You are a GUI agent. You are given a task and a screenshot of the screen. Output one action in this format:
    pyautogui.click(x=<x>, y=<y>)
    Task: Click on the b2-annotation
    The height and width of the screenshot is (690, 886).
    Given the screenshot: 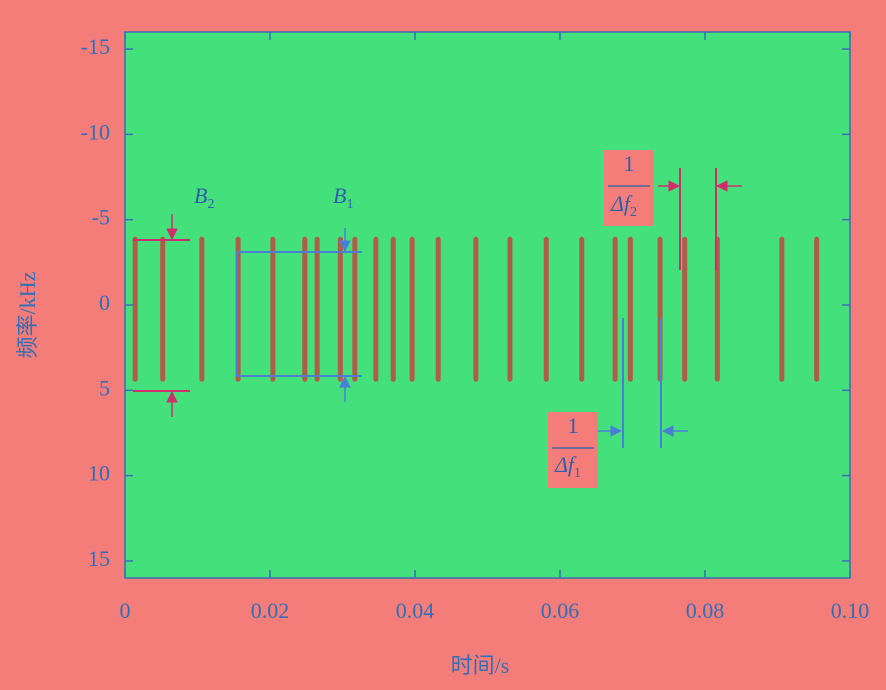 What is the action you would take?
    pyautogui.click(x=161, y=315)
    